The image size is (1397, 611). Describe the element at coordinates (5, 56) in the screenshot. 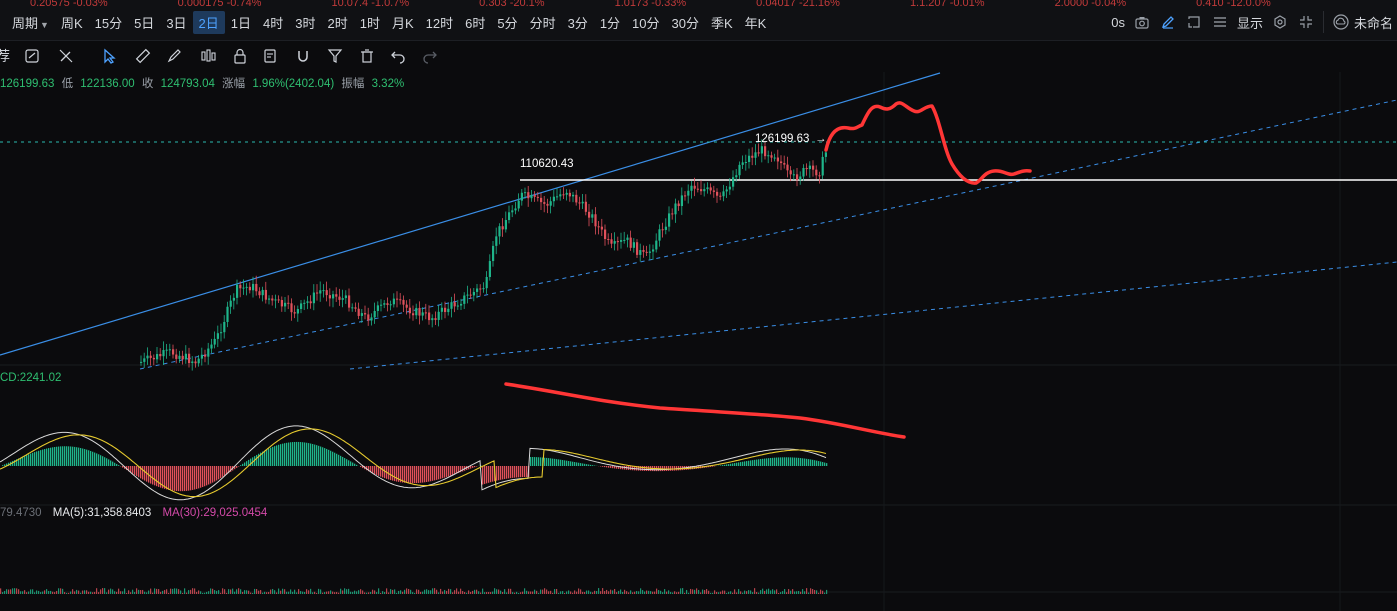

I see `recommend-tool: 荐` at that location.